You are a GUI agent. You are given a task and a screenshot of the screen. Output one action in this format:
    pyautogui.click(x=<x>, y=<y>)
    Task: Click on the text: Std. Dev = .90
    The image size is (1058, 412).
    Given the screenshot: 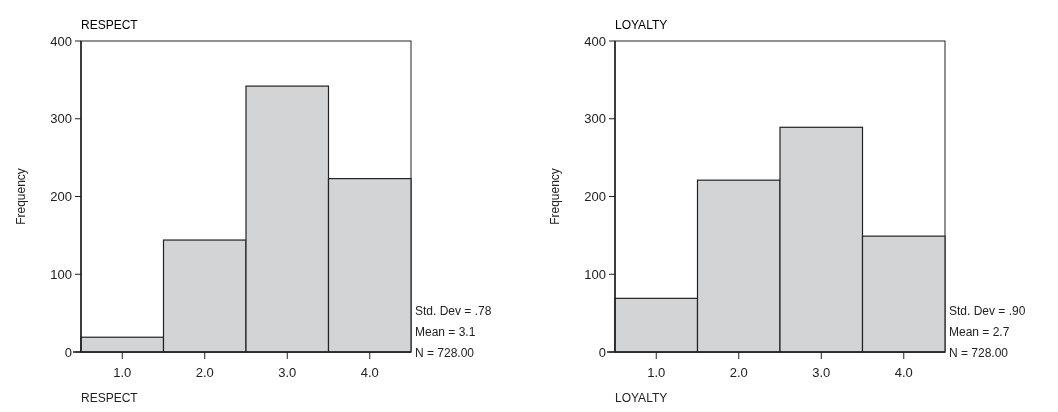 What is the action you would take?
    pyautogui.click(x=987, y=311)
    